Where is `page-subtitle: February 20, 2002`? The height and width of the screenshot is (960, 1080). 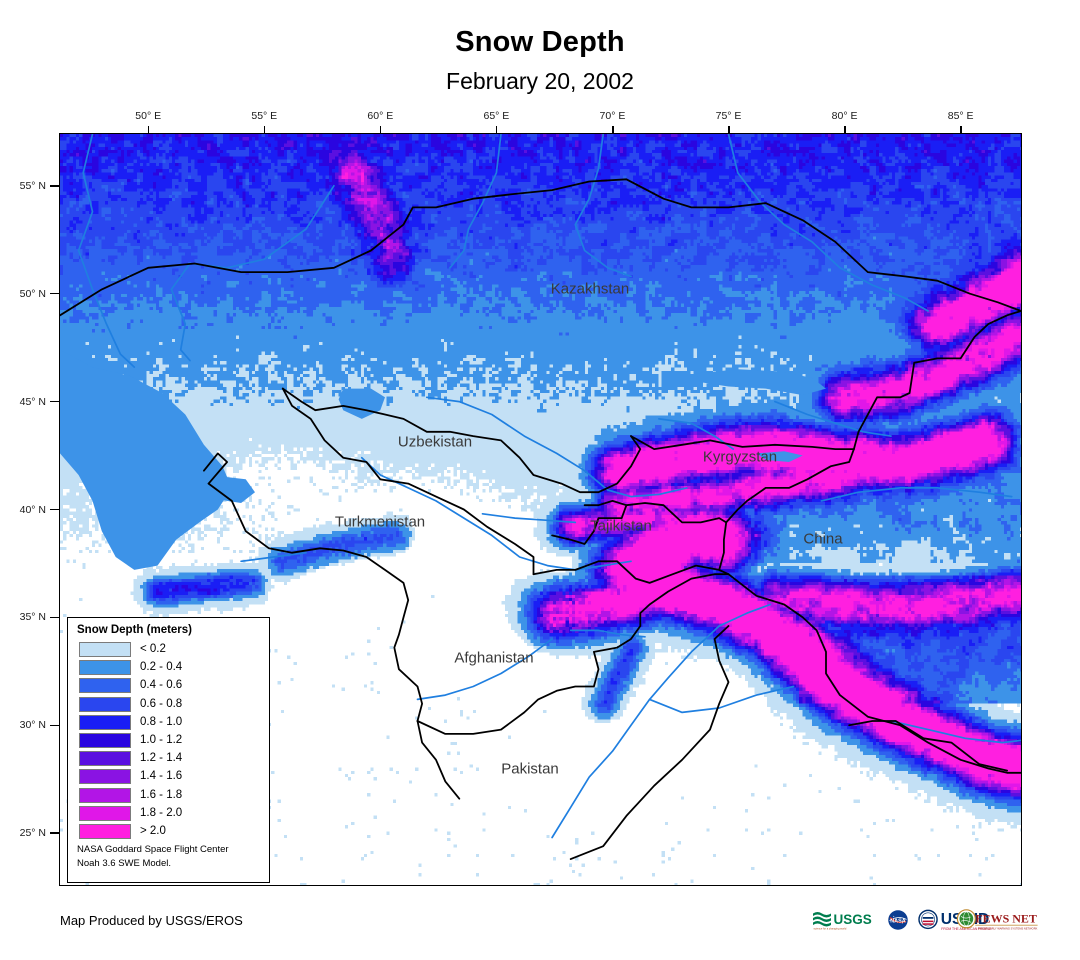 page-subtitle: February 20, 2002 is located at coordinates (540, 81).